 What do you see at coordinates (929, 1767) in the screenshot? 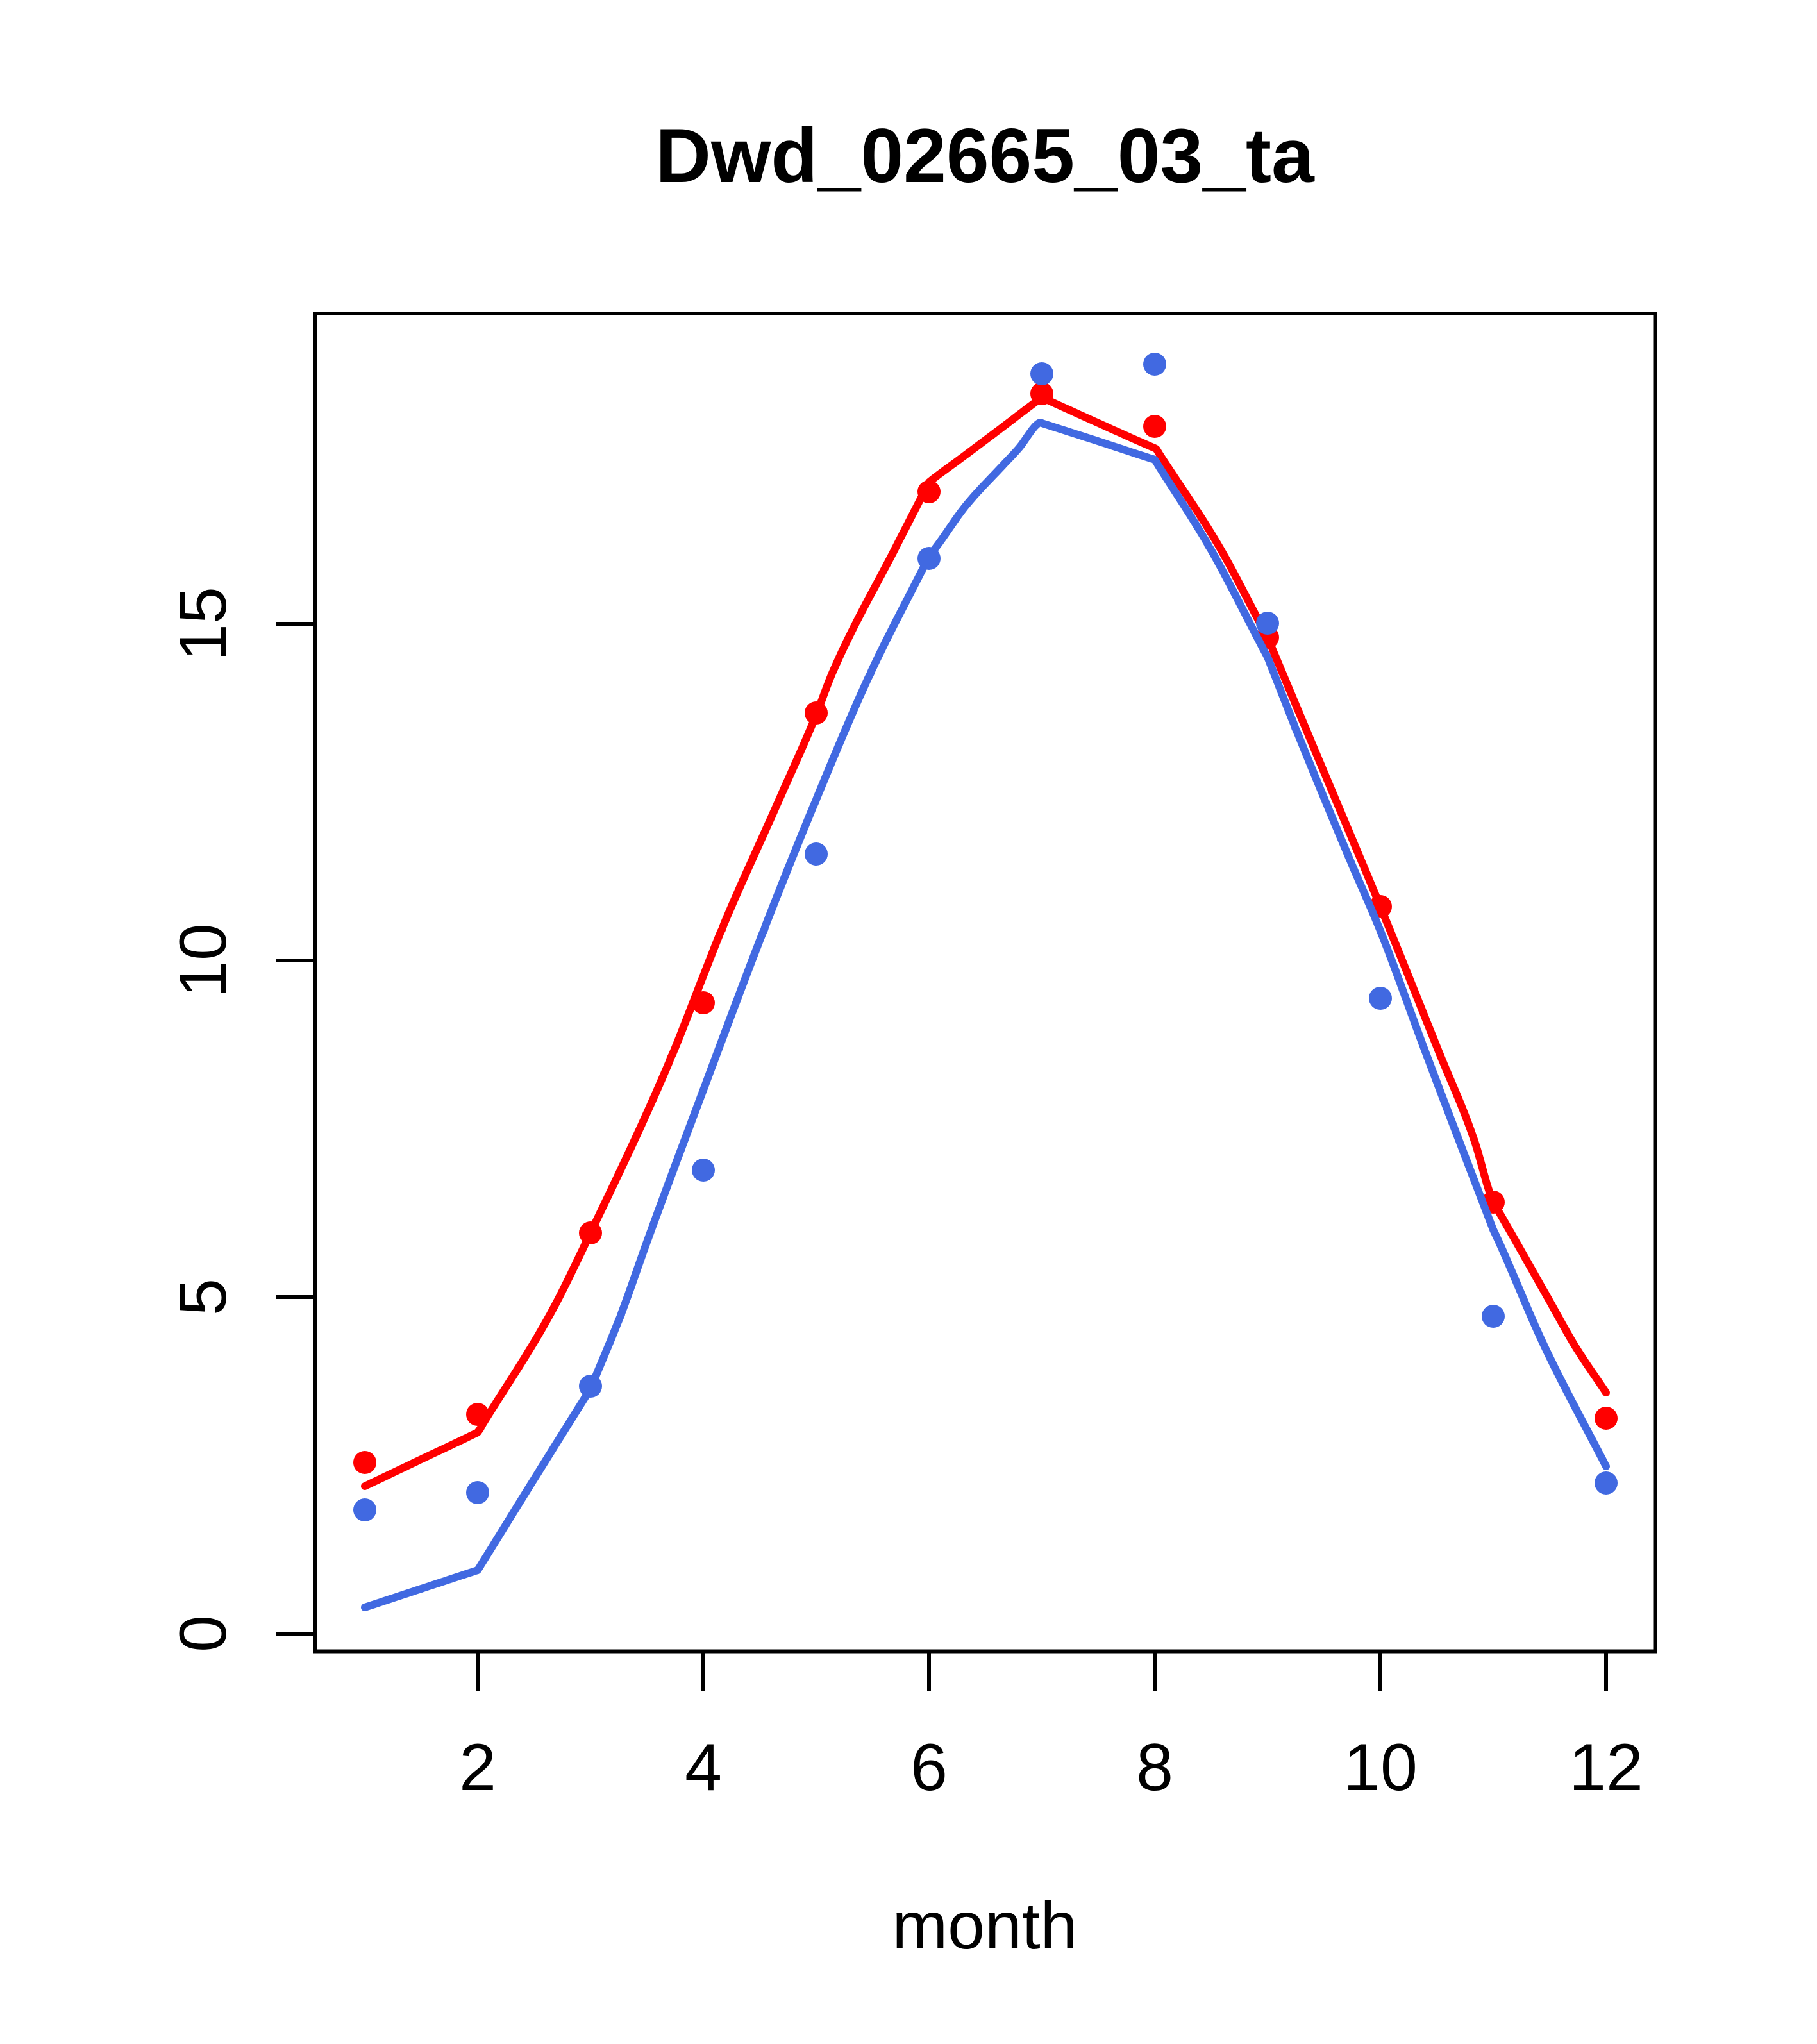
I see `svg-text: 6` at bounding box center [929, 1767].